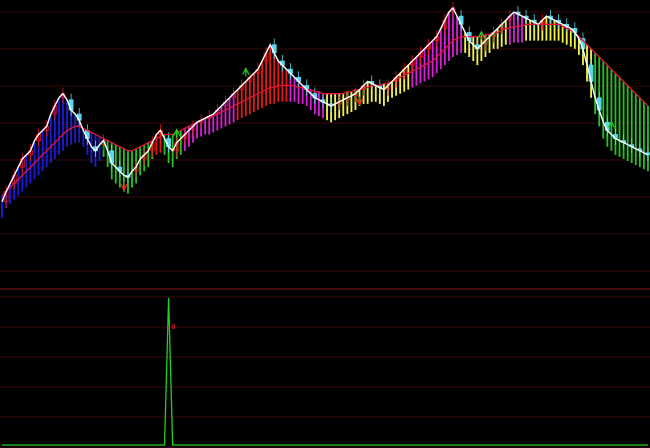 Image resolution: width=650 pixels, height=448 pixels. Describe the element at coordinates (171, 327) in the screenshot. I see `sub-indicator-label: ↓0` at that location.